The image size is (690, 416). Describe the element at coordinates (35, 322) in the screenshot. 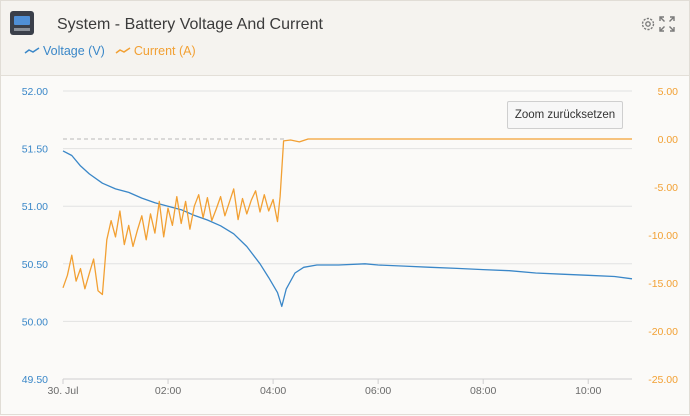

I see `y-left-tick-label: 50.00` at that location.